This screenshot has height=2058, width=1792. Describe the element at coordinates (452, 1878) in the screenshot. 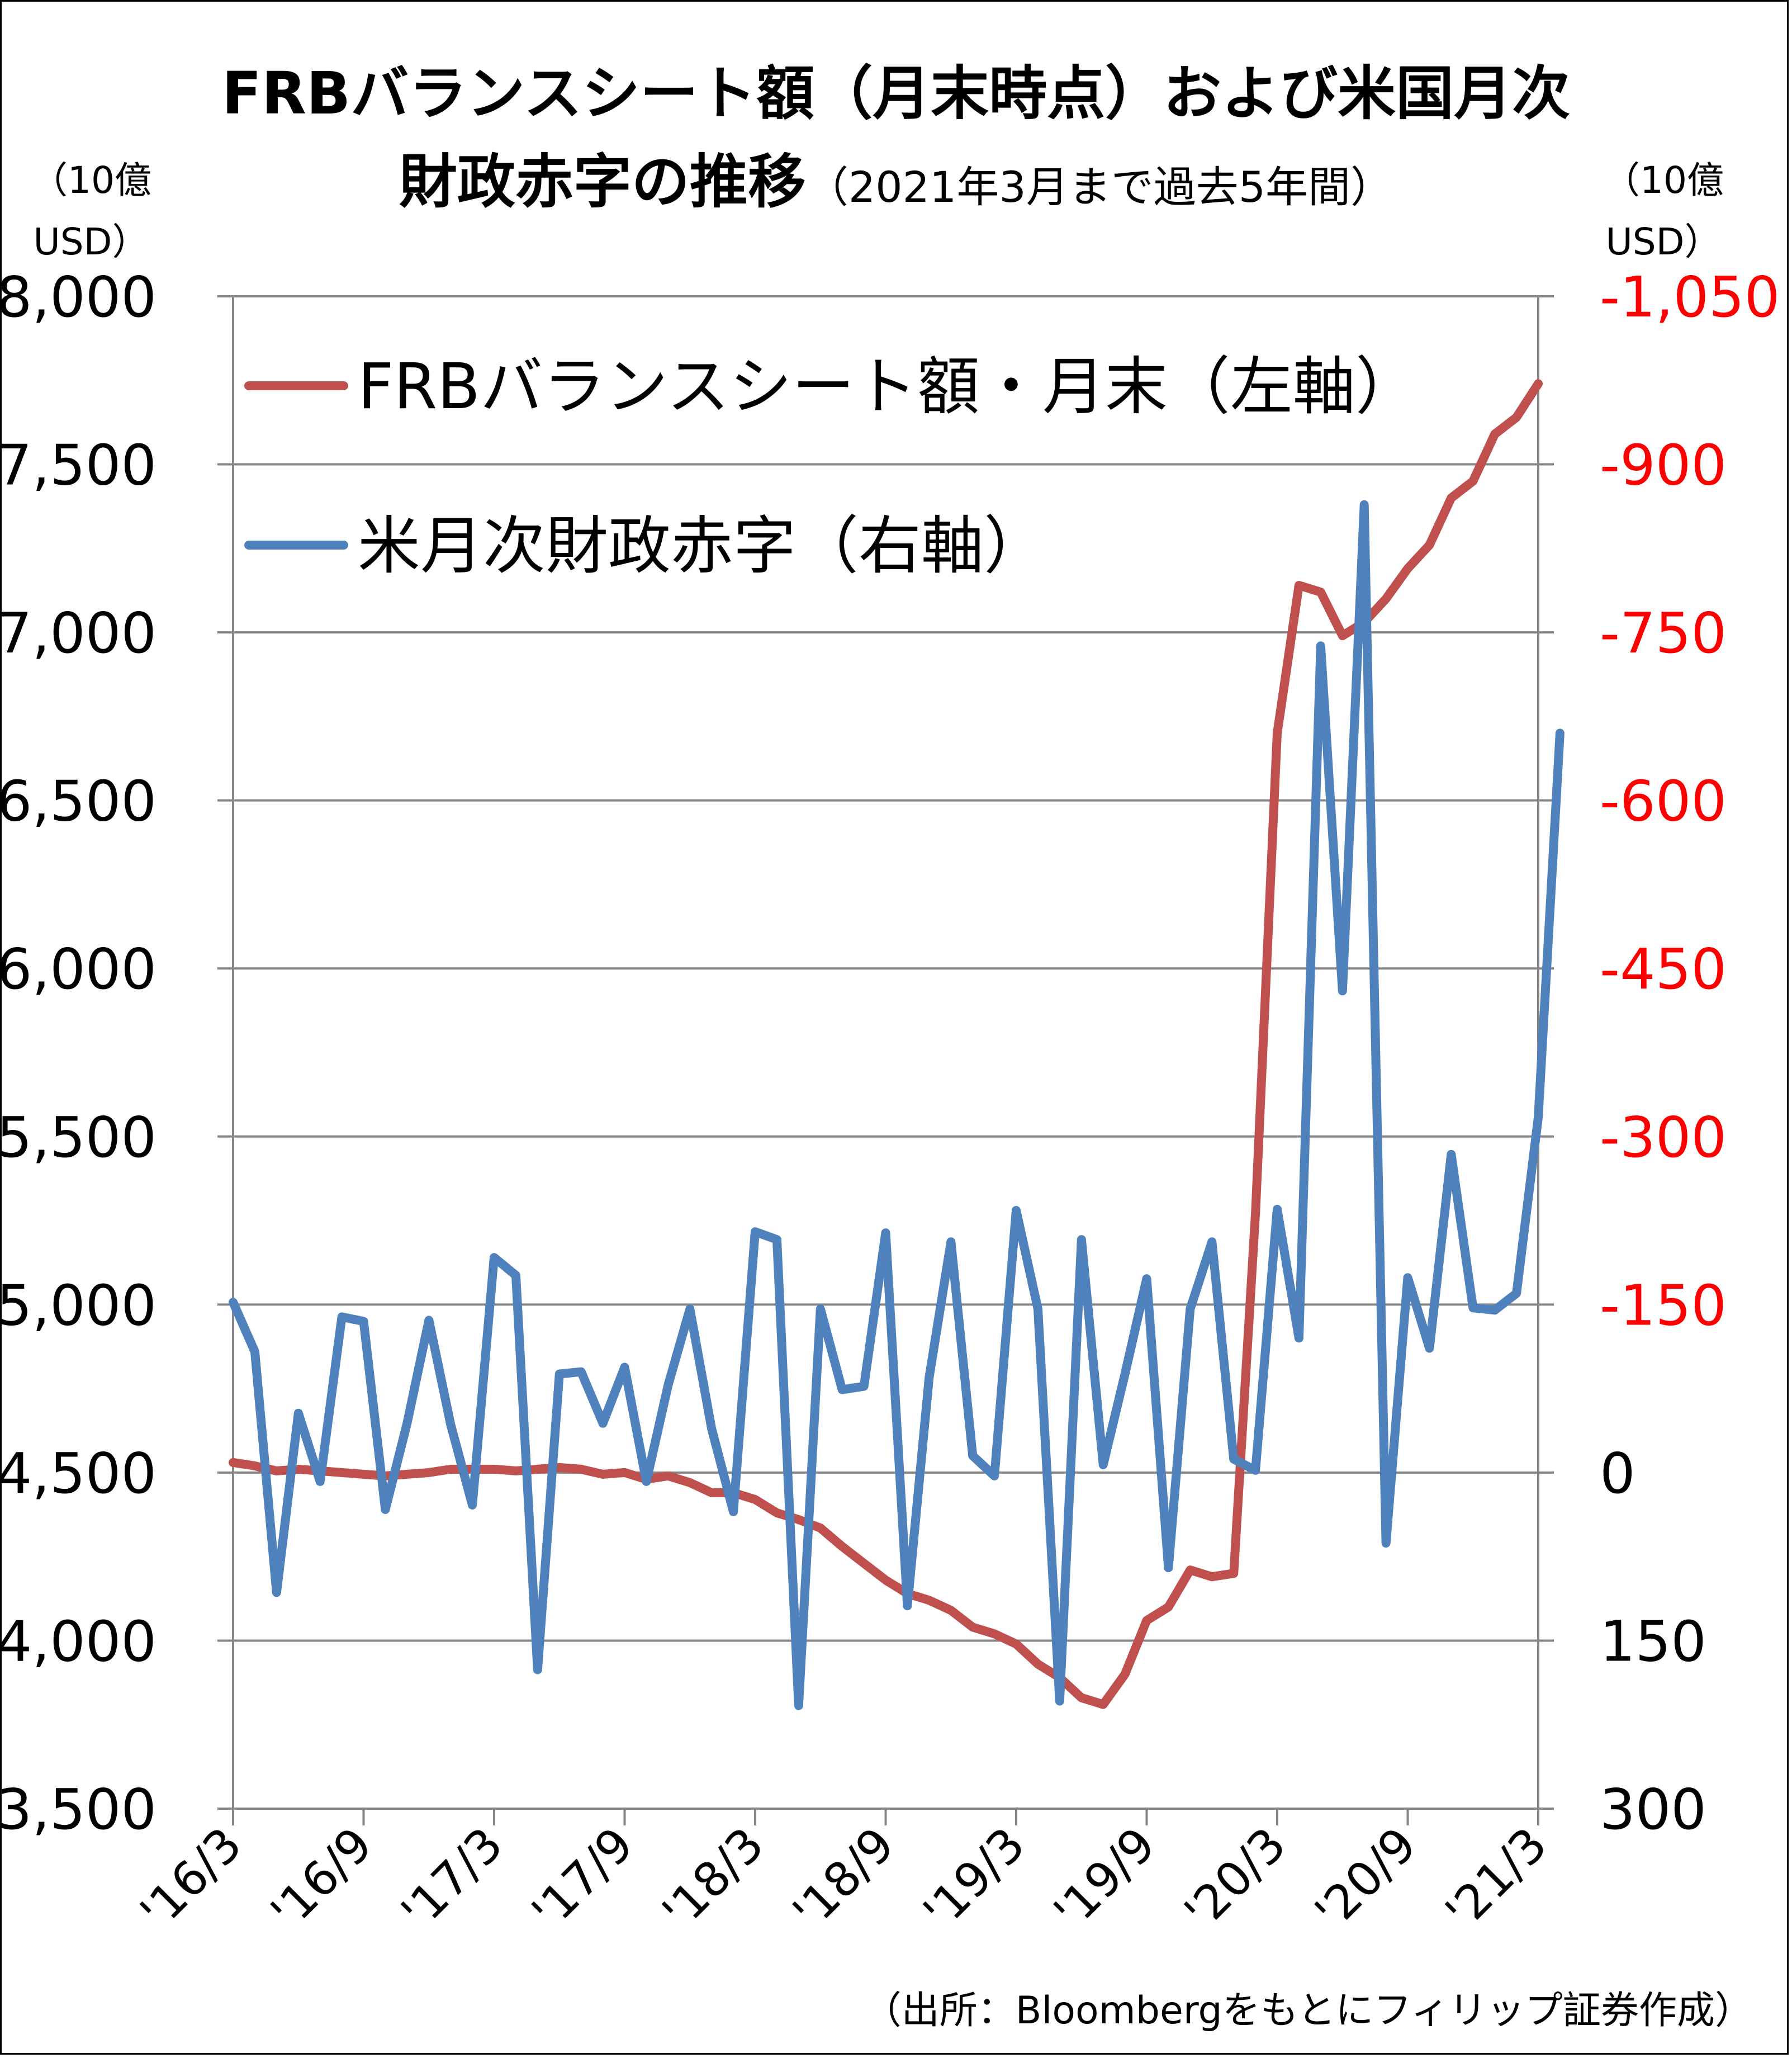

I see `x-axis-tick-label: '17/3` at that location.